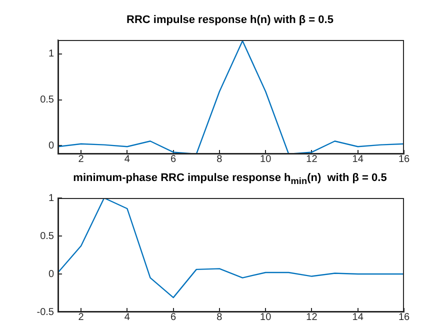  Describe the element at coordinates (230, 179) in the screenshot. I see `chart-title: minimum-phase RRC impulse response h$_{min}$(n) with β = 0.5` at that location.